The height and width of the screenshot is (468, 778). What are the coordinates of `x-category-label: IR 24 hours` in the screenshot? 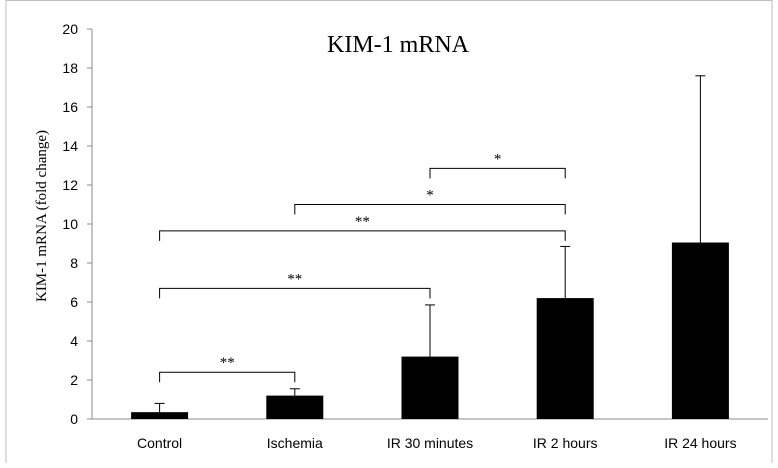 It's located at (700, 443).